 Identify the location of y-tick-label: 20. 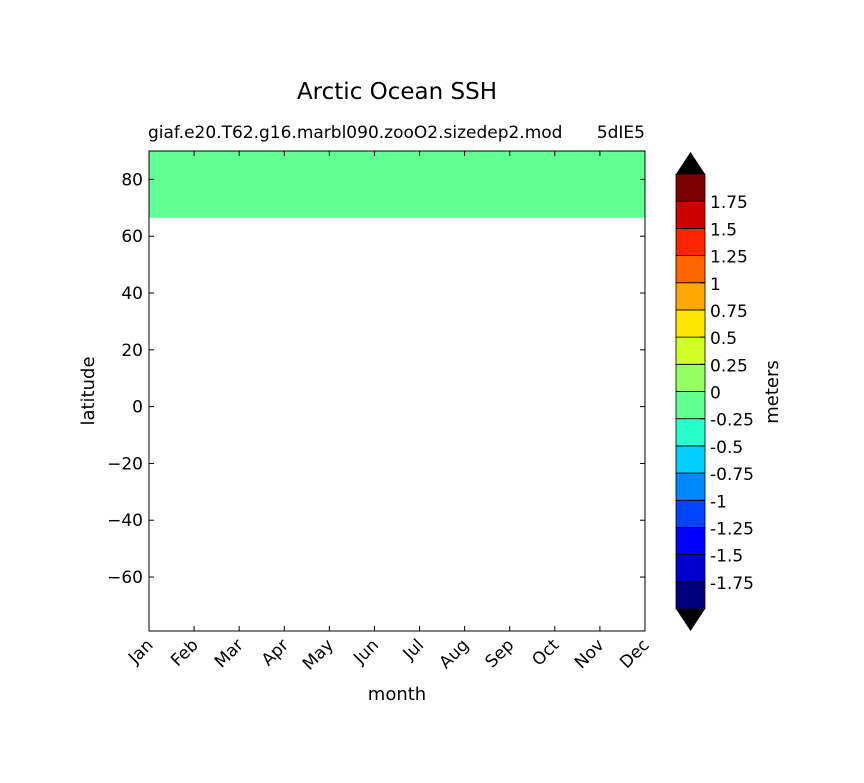
(132, 351).